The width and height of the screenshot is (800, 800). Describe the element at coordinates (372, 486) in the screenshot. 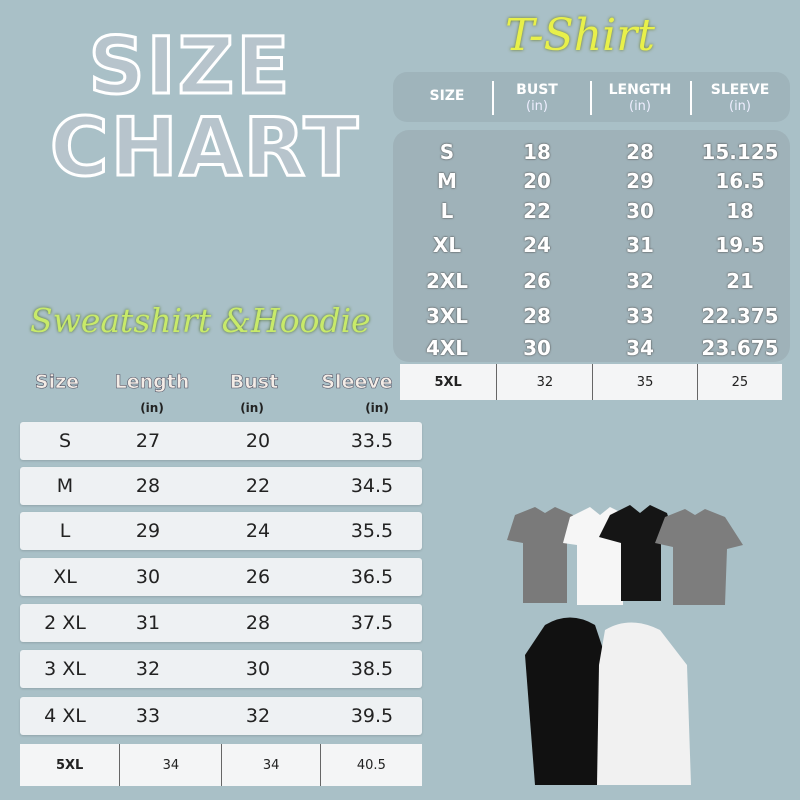

I see `sweatshirt-cell: 34.5` at that location.